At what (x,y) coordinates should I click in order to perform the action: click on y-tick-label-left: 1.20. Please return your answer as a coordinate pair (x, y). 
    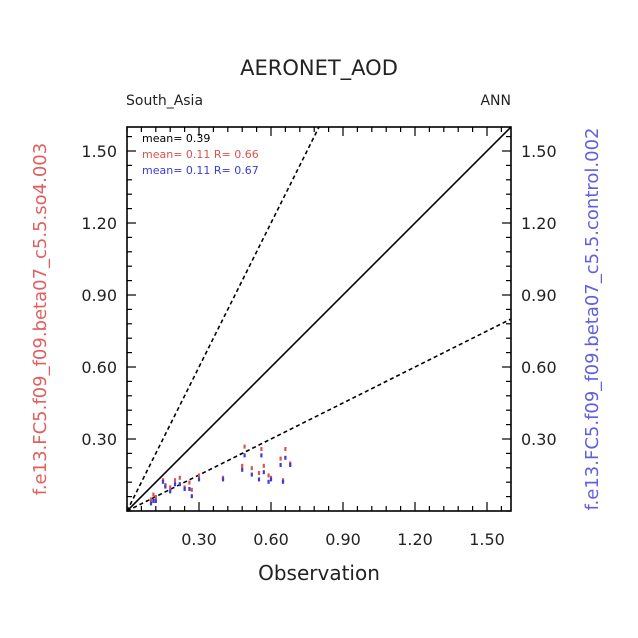
    Looking at the image, I should click on (99, 223).